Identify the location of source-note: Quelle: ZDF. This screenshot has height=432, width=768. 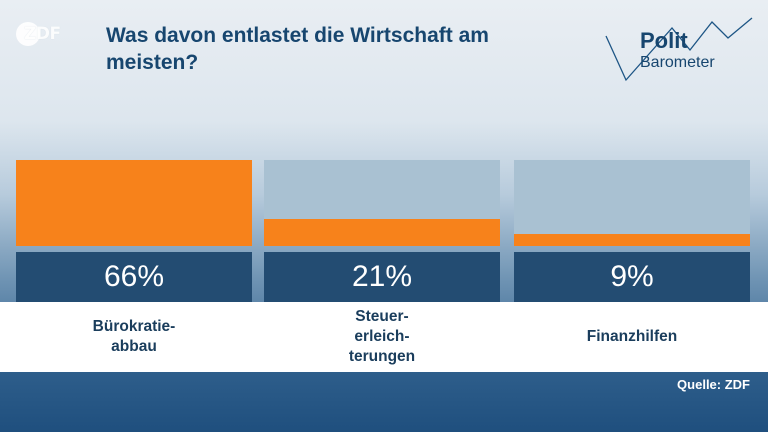
(713, 384).